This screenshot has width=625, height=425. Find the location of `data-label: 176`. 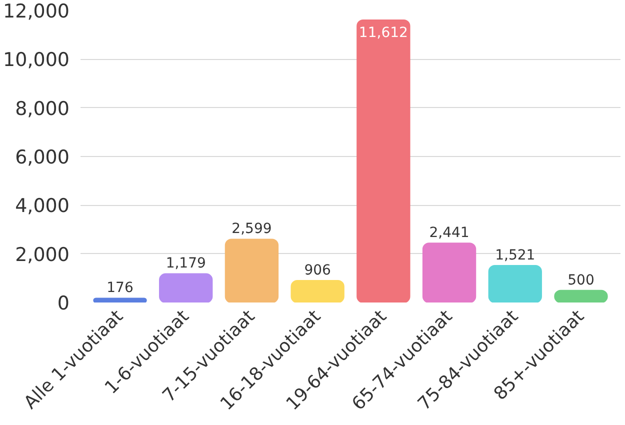

data-label: 176 is located at coordinates (120, 288).